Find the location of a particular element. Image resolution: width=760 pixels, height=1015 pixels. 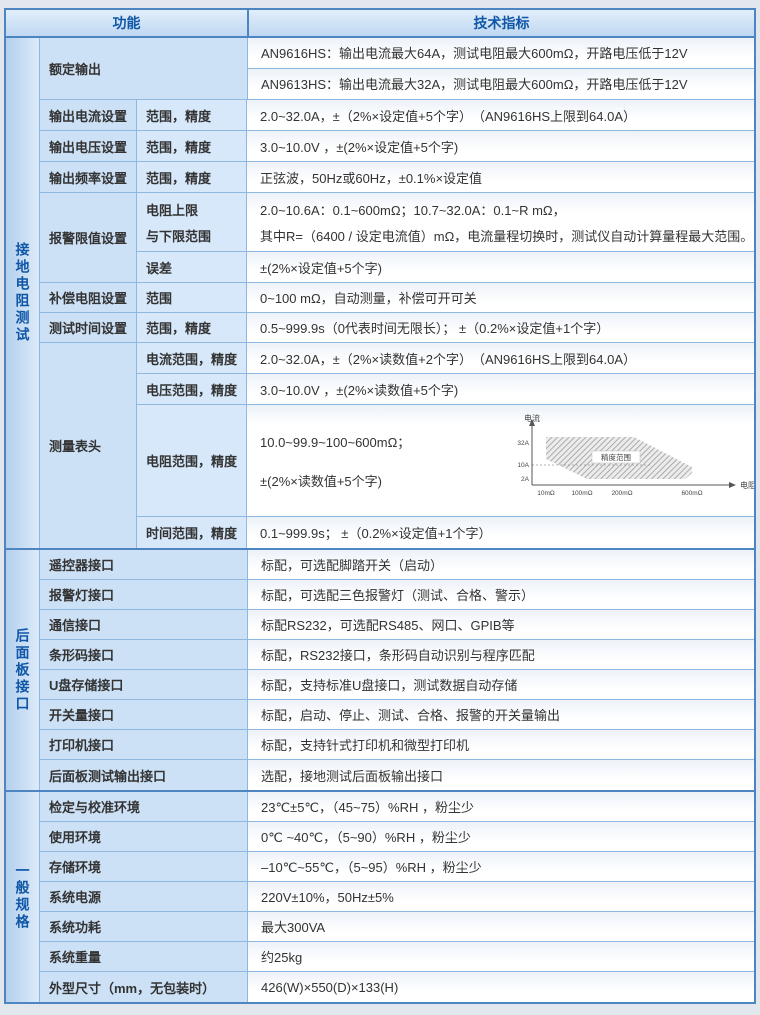

row-value: 选配，接地测试后面板输出接口 is located at coordinates (501, 775).